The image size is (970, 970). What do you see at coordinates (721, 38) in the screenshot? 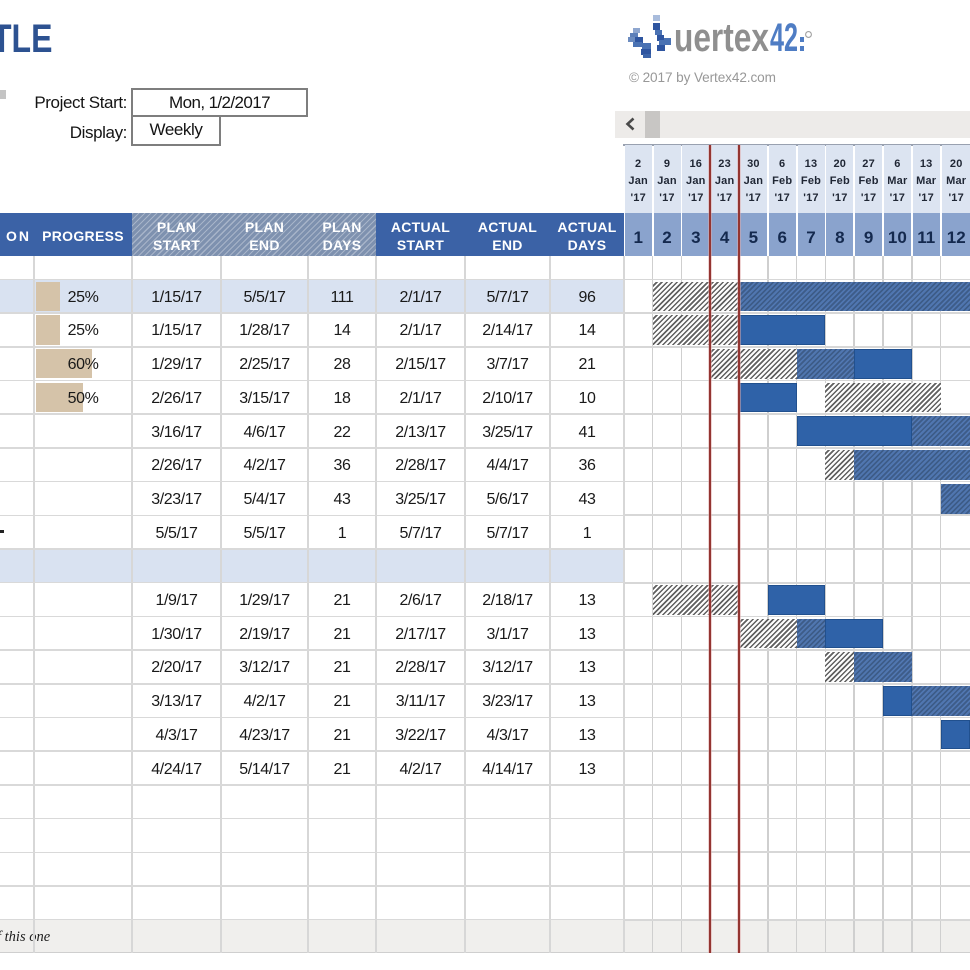
I see `svg-text: uertex` at bounding box center [721, 38].